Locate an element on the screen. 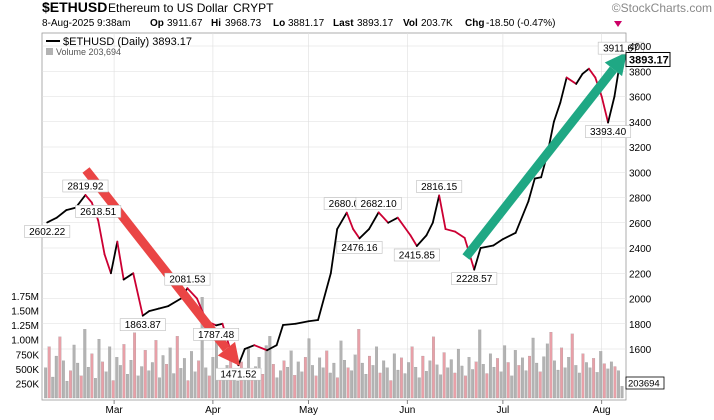 The width and height of the screenshot is (714, 420). last-volume-marker: 203694 is located at coordinates (645, 383).